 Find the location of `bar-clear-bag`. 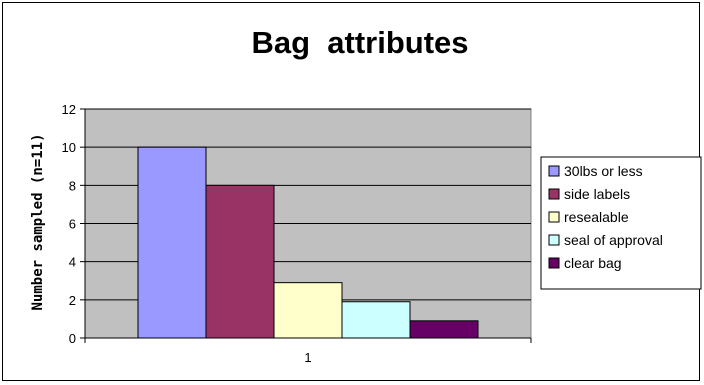

bar-clear-bag is located at coordinates (444, 329).